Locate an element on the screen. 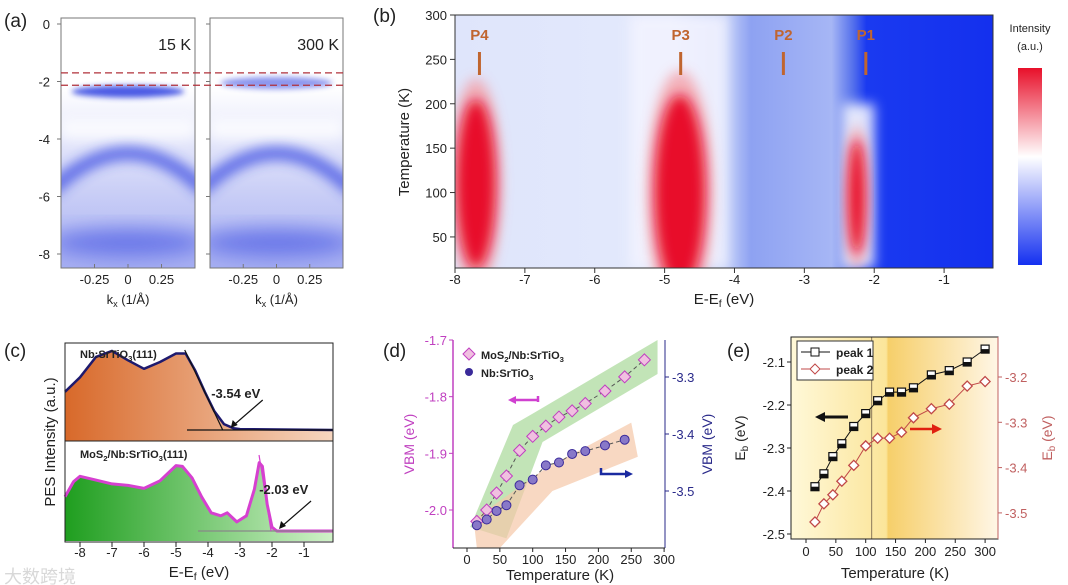 Image resolution: width=1068 pixels, height=585 pixels. x-tick-label: 0 is located at coordinates (276, 279).